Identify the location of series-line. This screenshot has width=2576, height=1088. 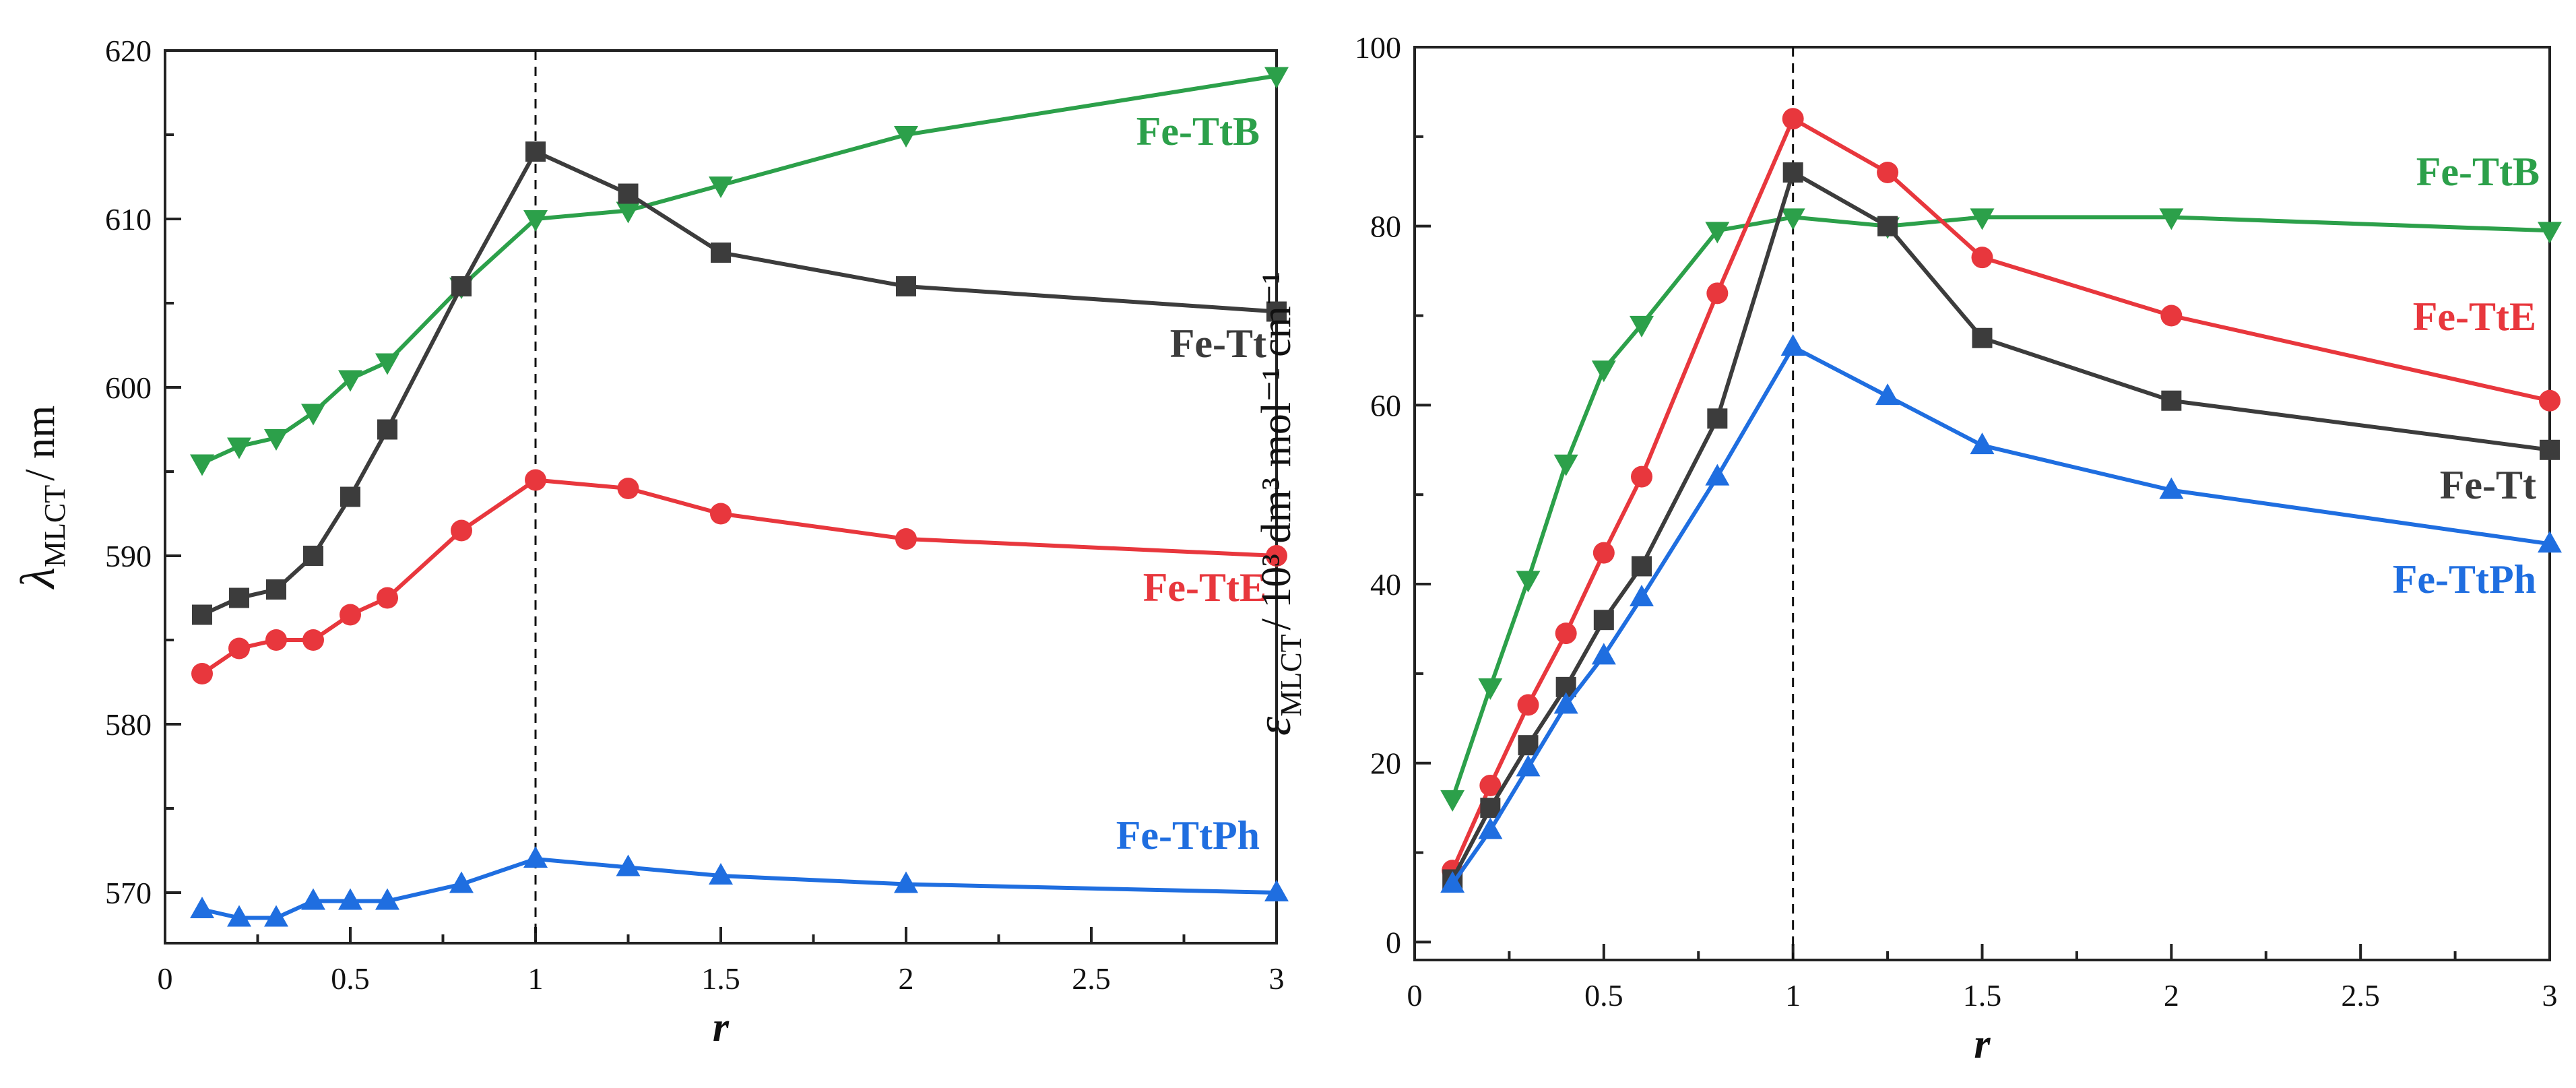
(739, 888).